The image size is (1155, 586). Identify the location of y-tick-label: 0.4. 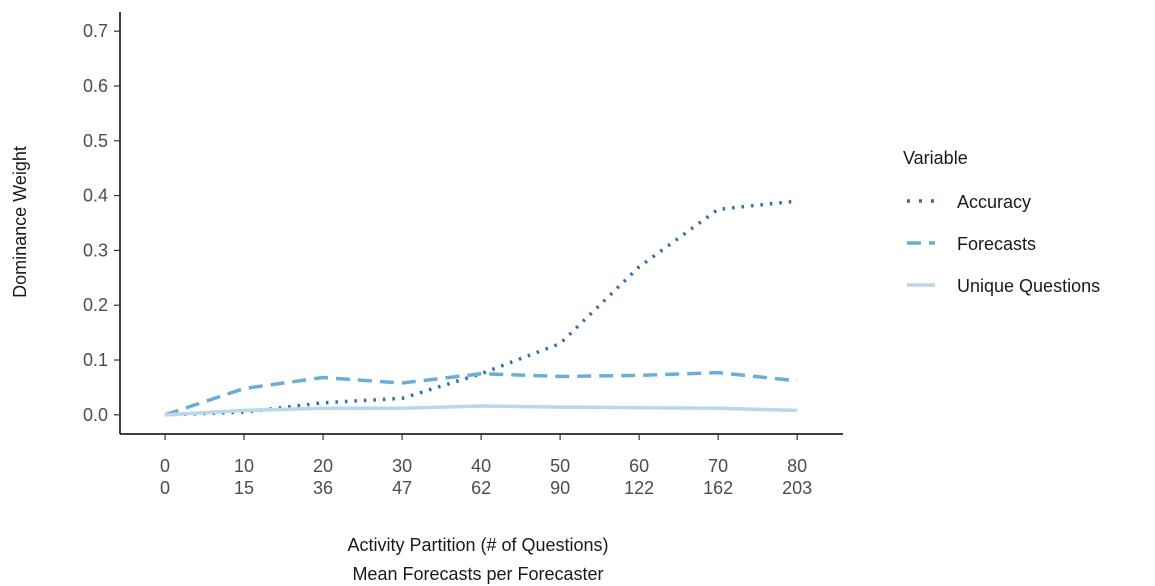
(95, 196).